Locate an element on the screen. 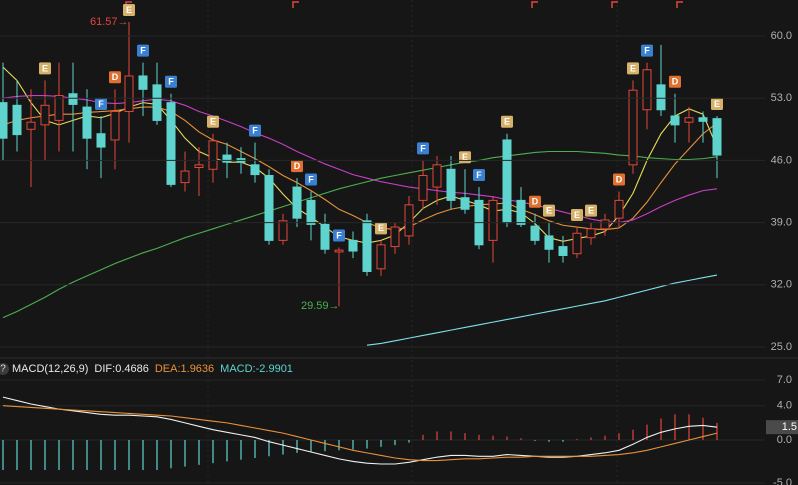 This screenshot has width=798, height=485. help-icon: ? is located at coordinates (3, 369).